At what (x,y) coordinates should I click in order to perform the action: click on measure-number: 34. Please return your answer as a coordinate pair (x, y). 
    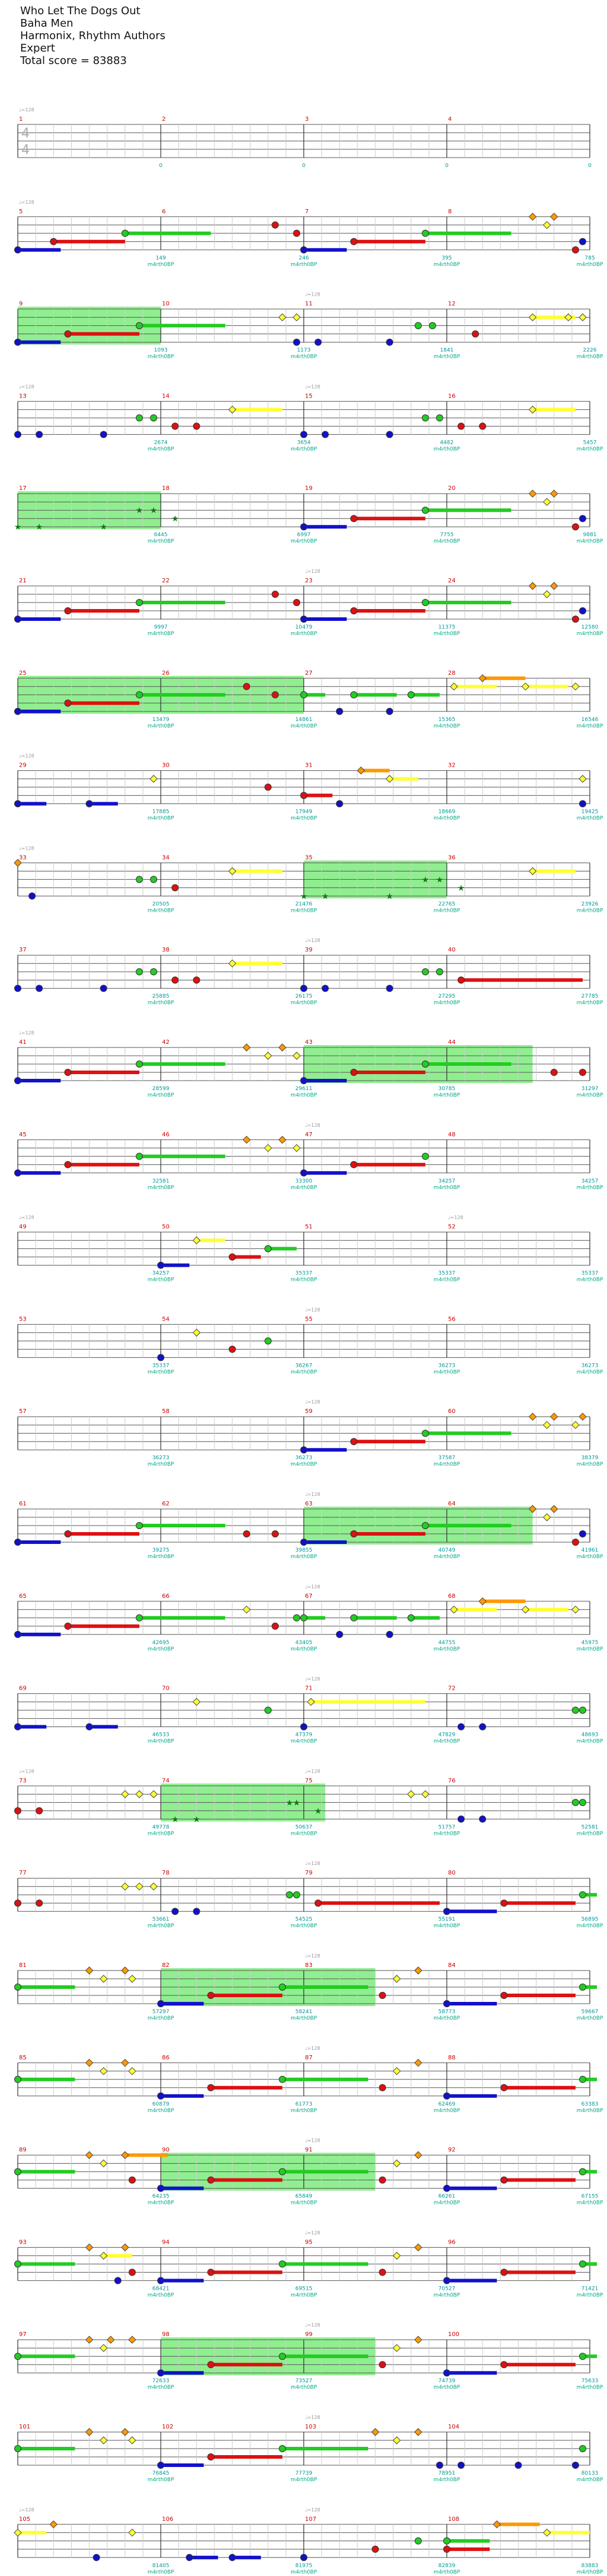
    Looking at the image, I should click on (166, 858).